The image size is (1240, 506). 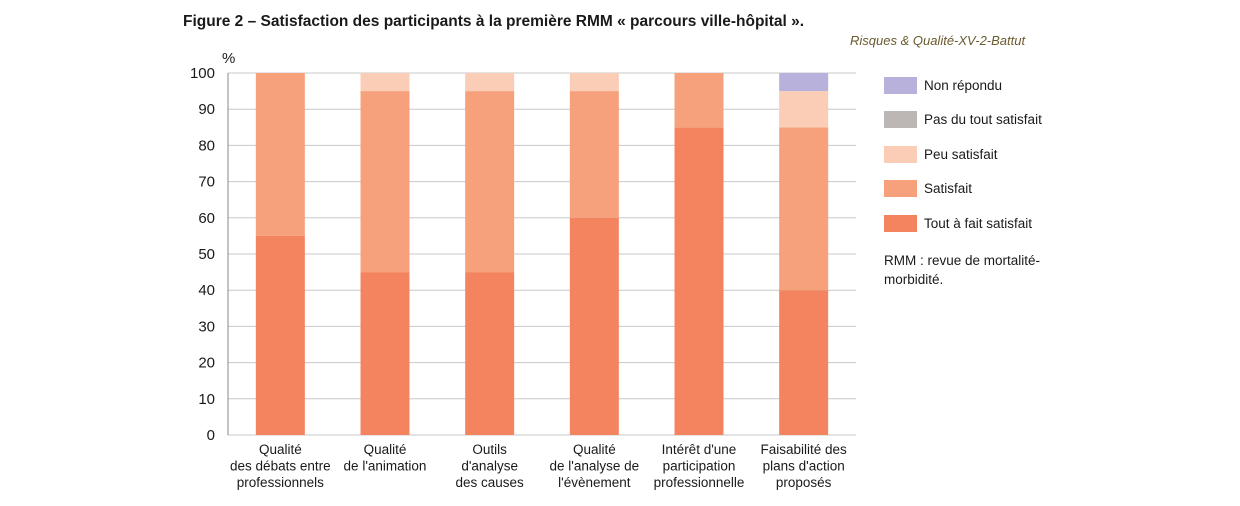 I want to click on figure-source: Risques & Qualité-XV-2-Battut, so click(x=938, y=40).